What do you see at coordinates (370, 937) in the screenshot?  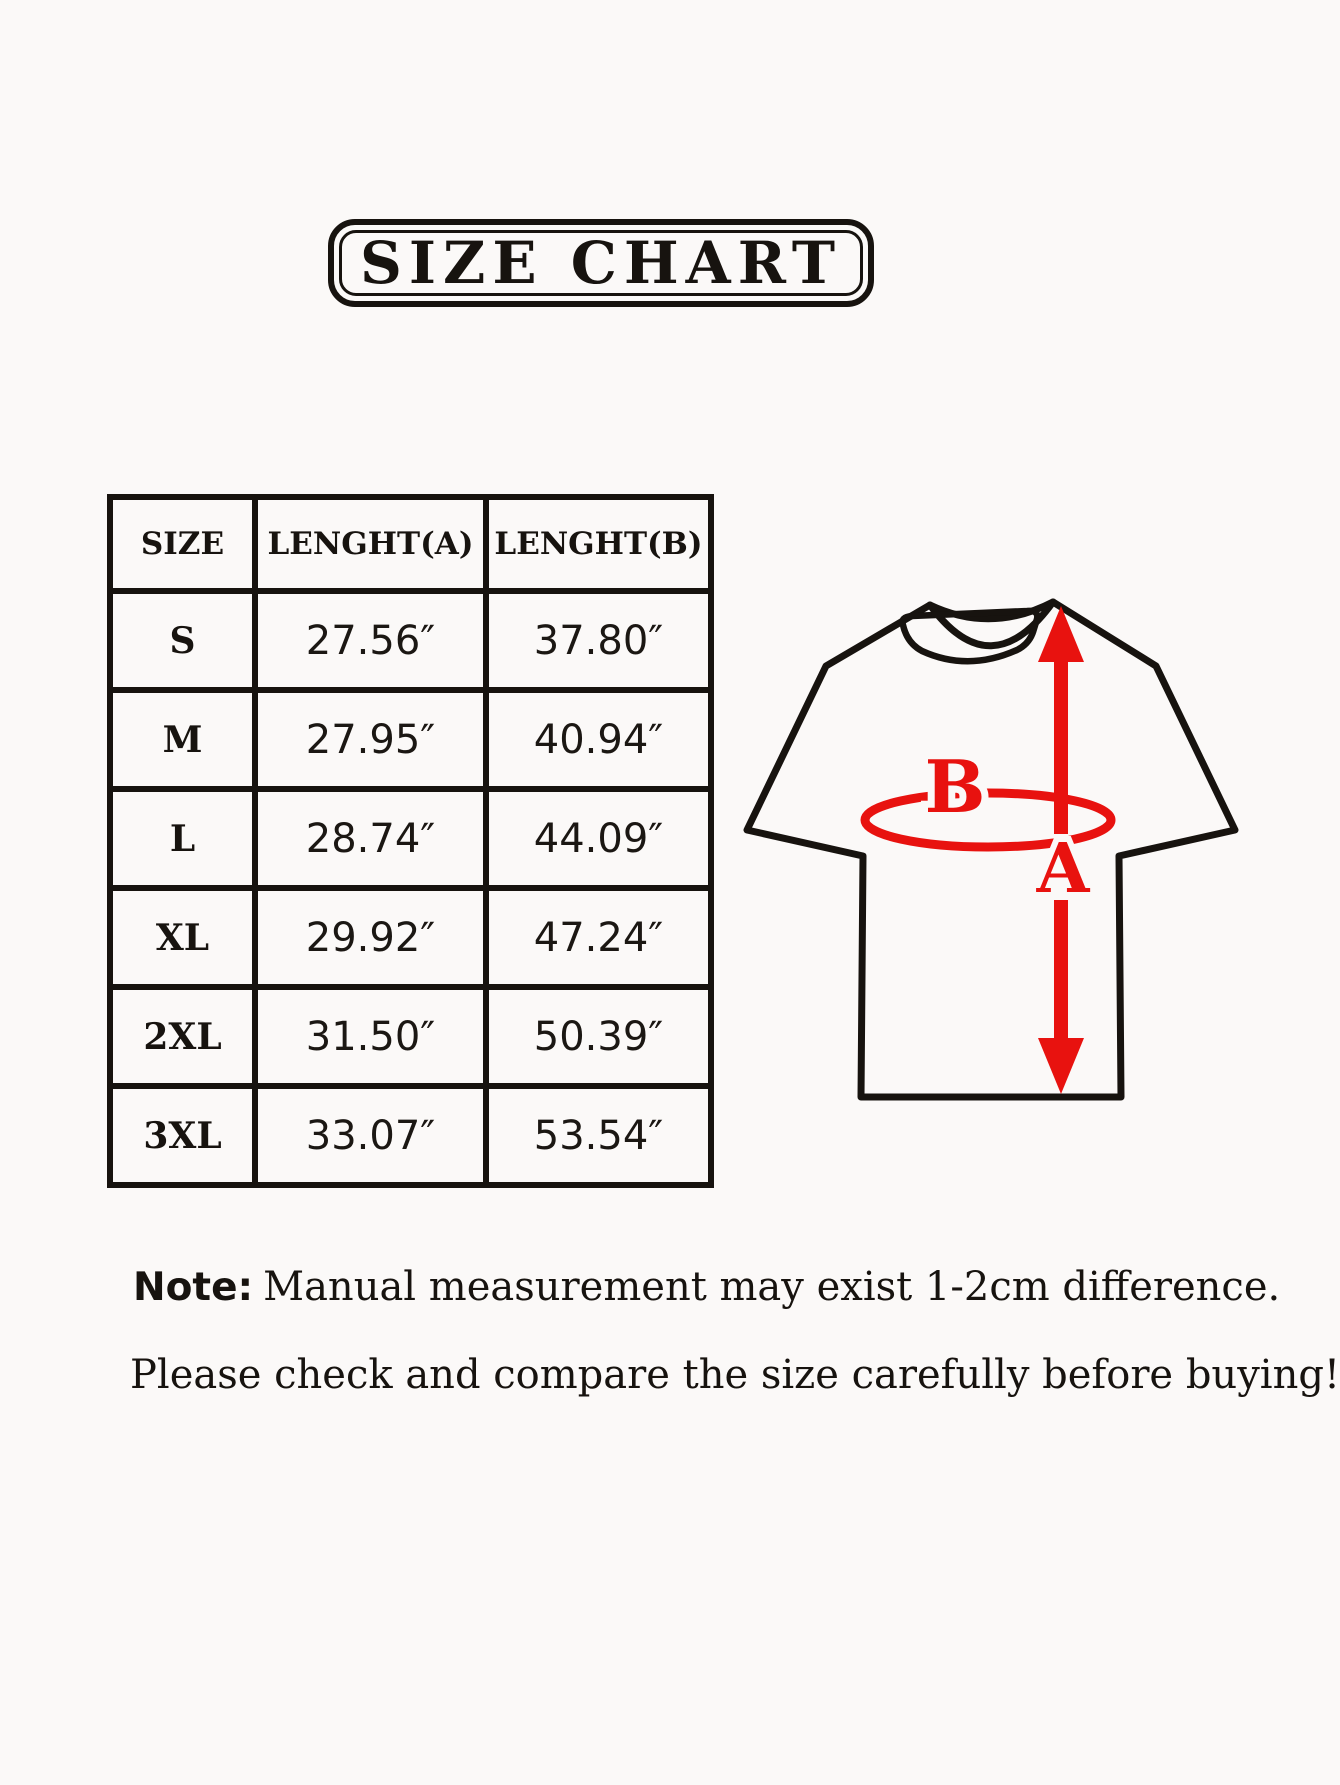 I see `length-a-cell: 29.92″` at bounding box center [370, 937].